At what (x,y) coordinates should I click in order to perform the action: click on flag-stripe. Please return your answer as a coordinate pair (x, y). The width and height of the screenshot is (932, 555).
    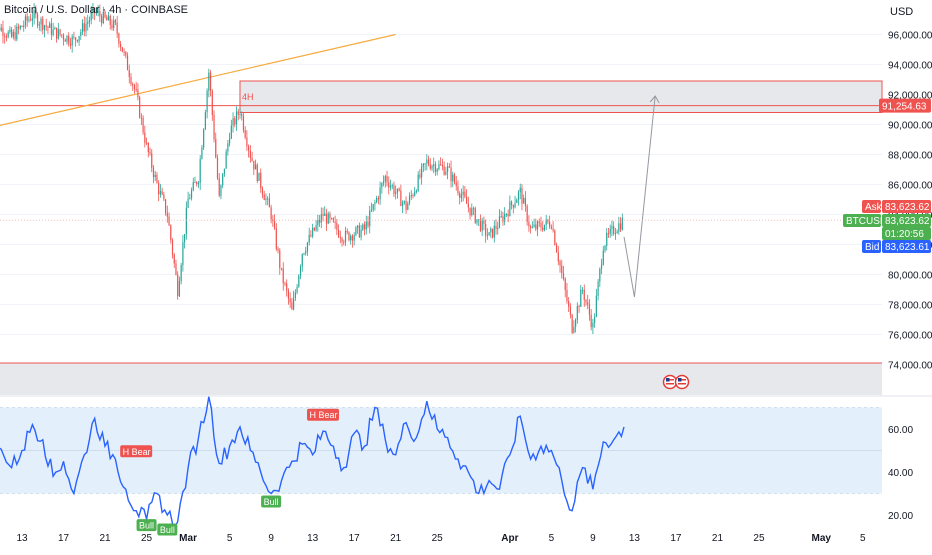
    Looking at the image, I should click on (670, 384).